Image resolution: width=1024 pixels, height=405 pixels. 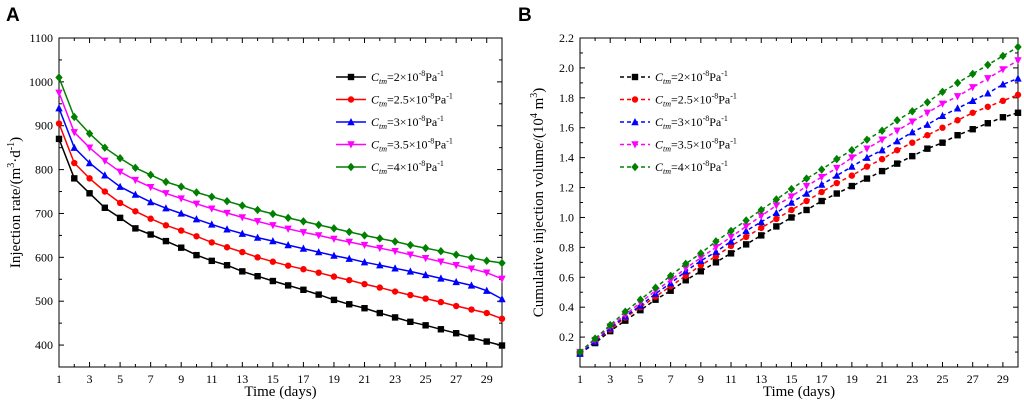 What do you see at coordinates (733, 141) in the screenshot?
I see `legend-unitexp: -1` at bounding box center [733, 141].